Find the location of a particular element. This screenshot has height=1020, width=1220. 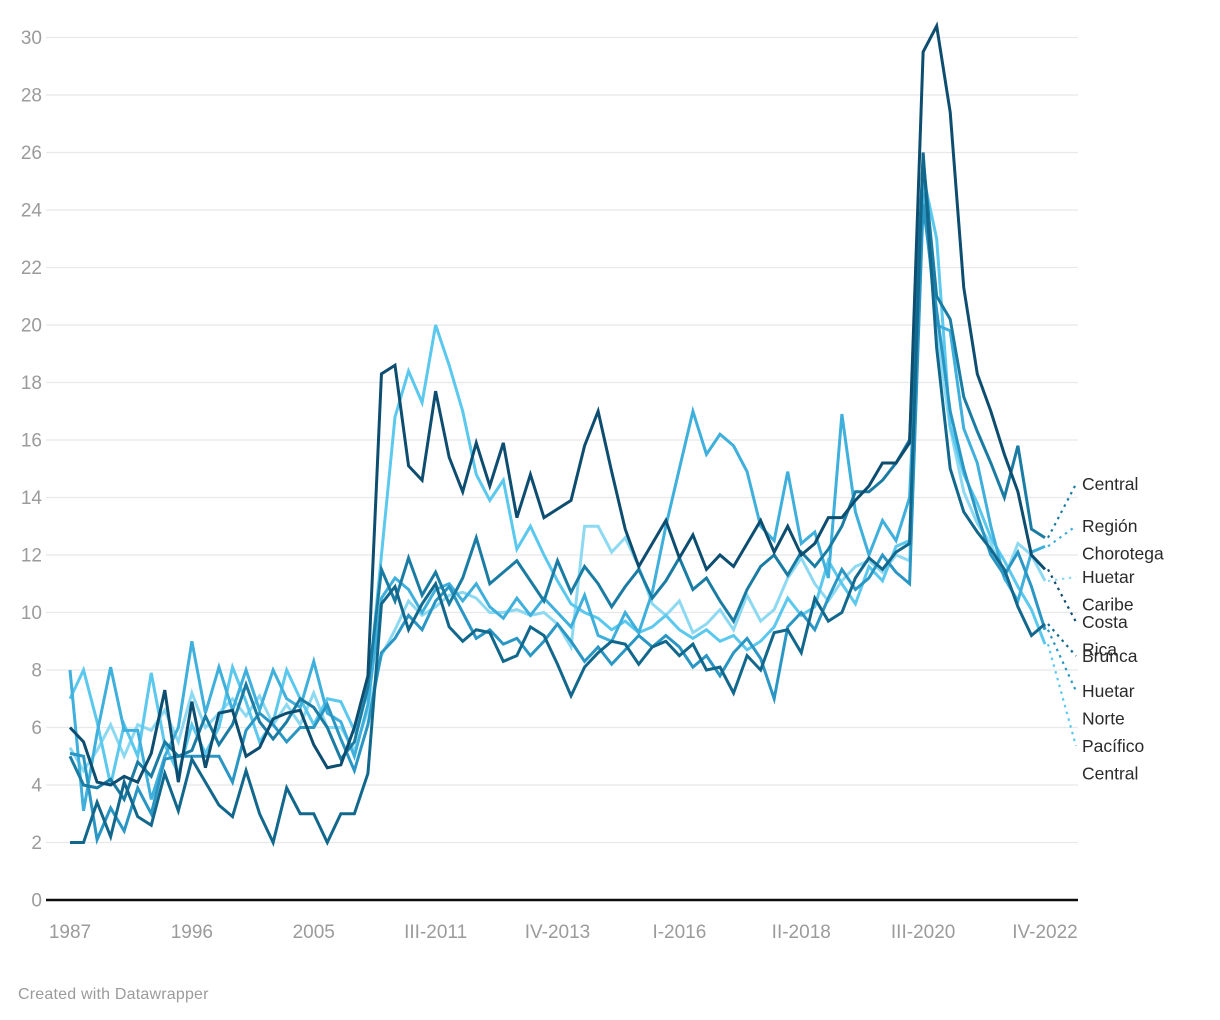

series-label-costa-rica: Costa Rica is located at coordinates (1105, 636).